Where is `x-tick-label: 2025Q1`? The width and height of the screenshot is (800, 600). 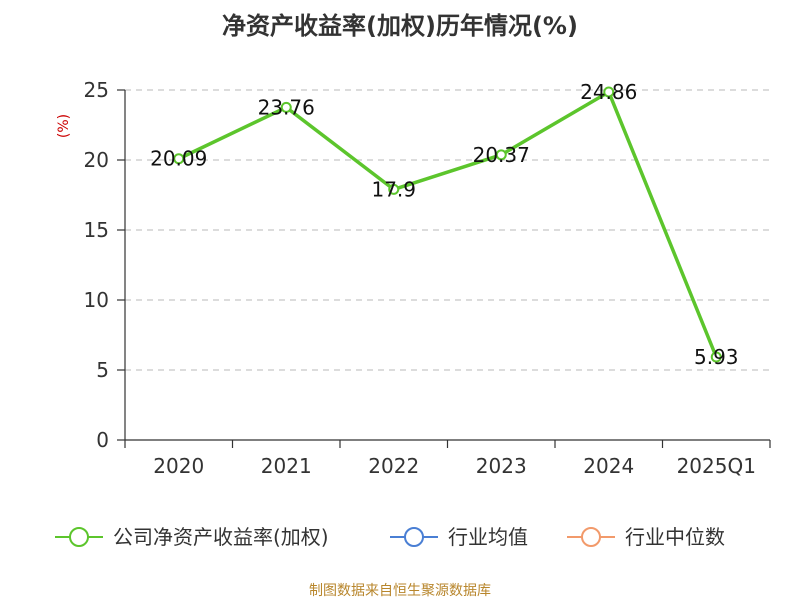 x-tick-label: 2025Q1 is located at coordinates (716, 466).